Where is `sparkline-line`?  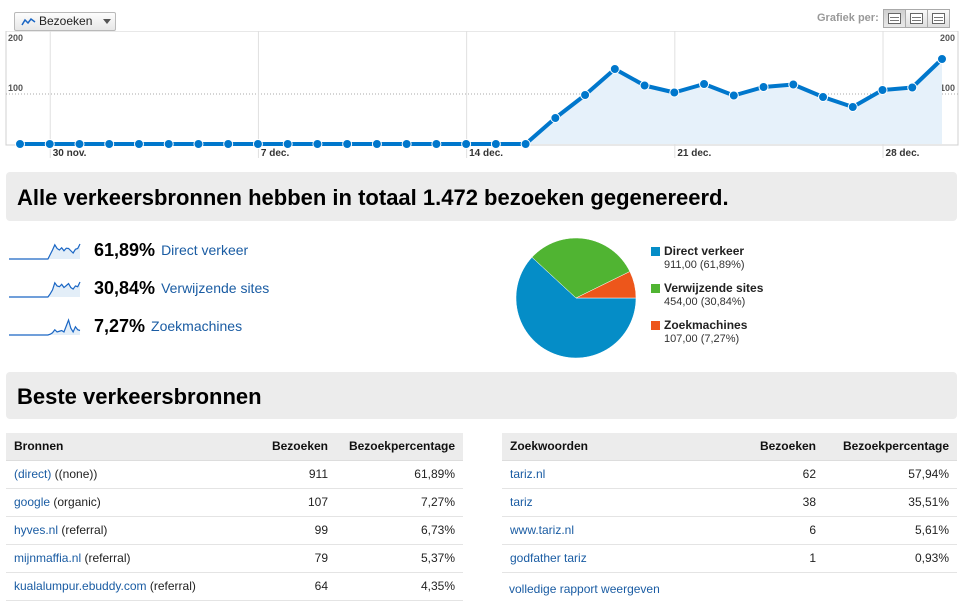 sparkline-line is located at coordinates (45, 251).